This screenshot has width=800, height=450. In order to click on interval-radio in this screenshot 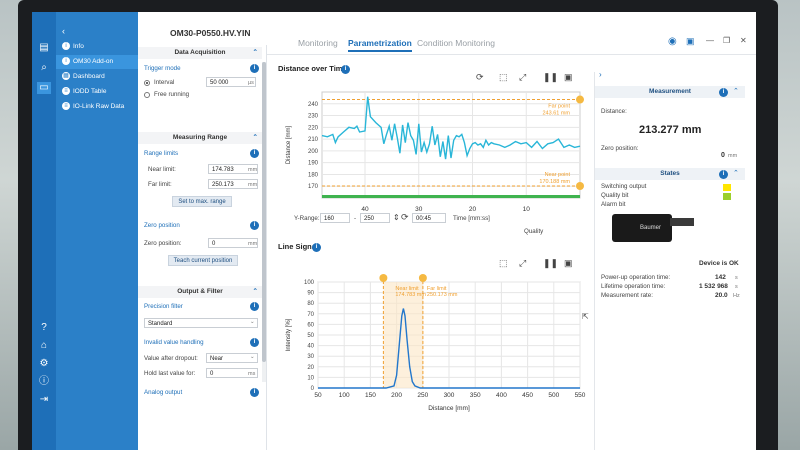, I will do `click(147, 83)`.